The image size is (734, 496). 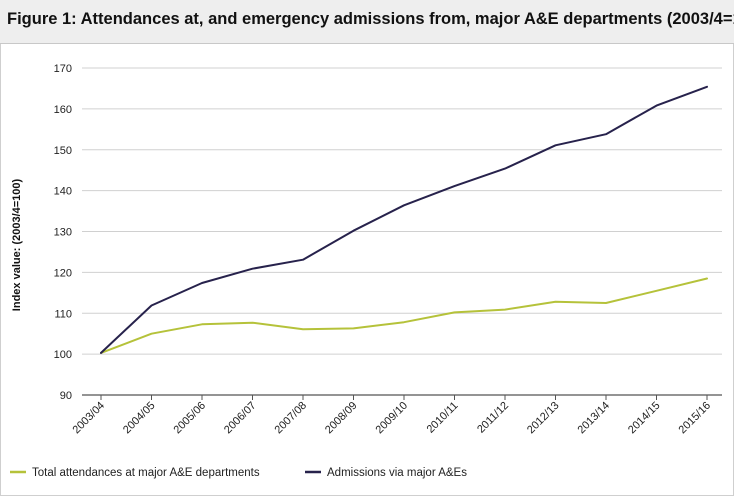 I want to click on x-tick-label: 2011/12, so click(x=493, y=418).